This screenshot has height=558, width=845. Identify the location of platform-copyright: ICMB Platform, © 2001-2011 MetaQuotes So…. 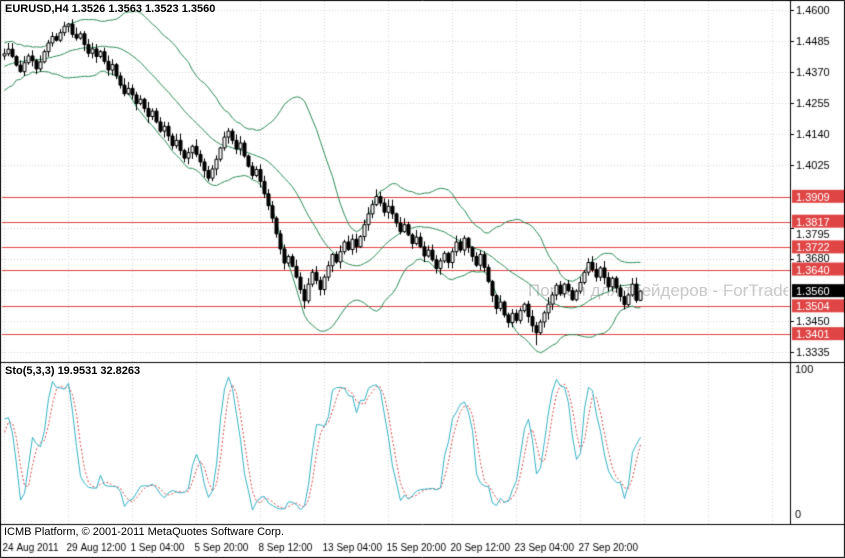
(144, 532).